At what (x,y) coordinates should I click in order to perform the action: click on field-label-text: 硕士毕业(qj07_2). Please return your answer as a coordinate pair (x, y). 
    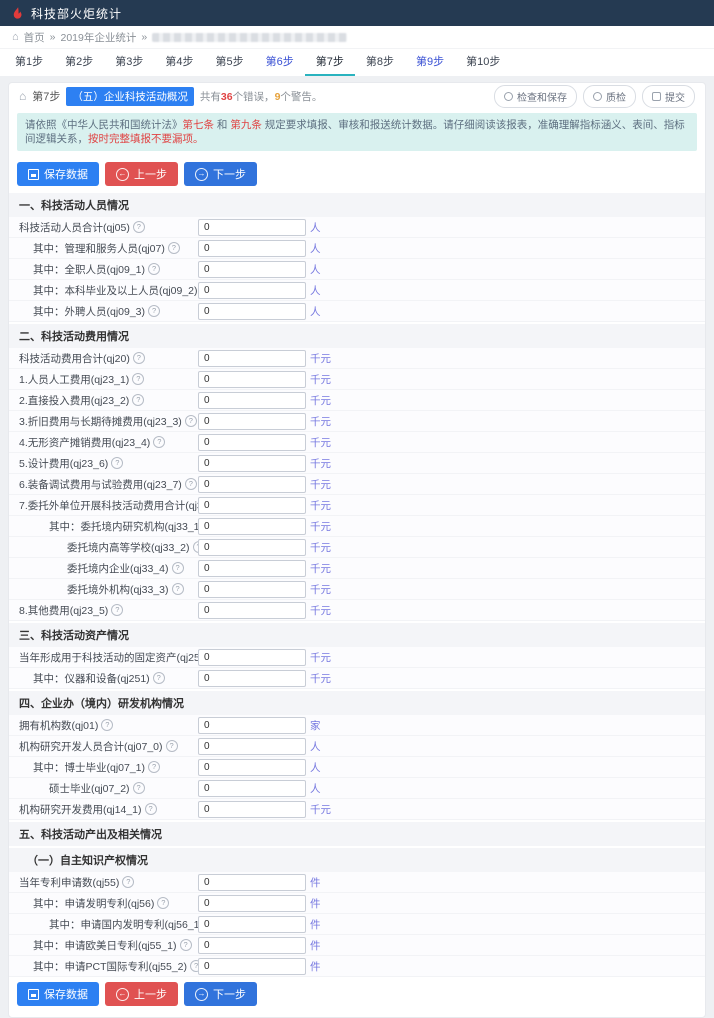
    Looking at the image, I should click on (89, 788).